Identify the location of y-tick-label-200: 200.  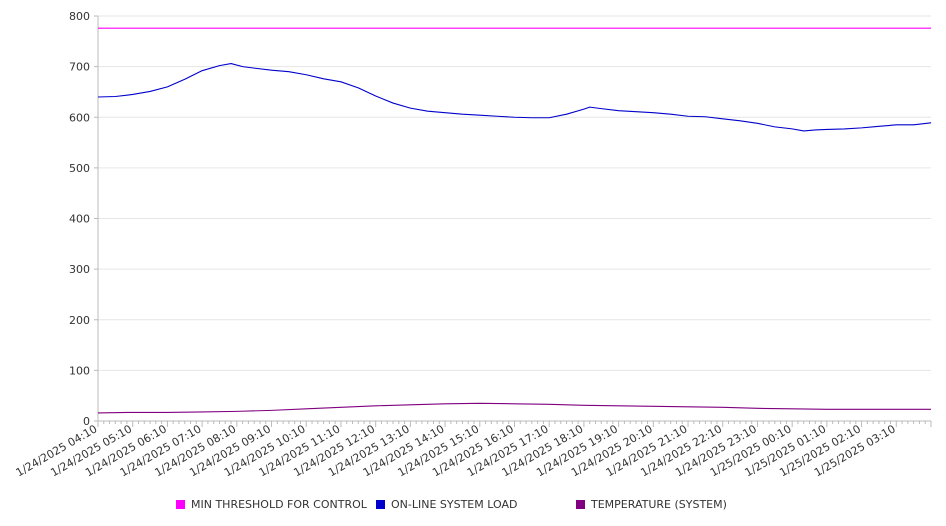
(79, 320).